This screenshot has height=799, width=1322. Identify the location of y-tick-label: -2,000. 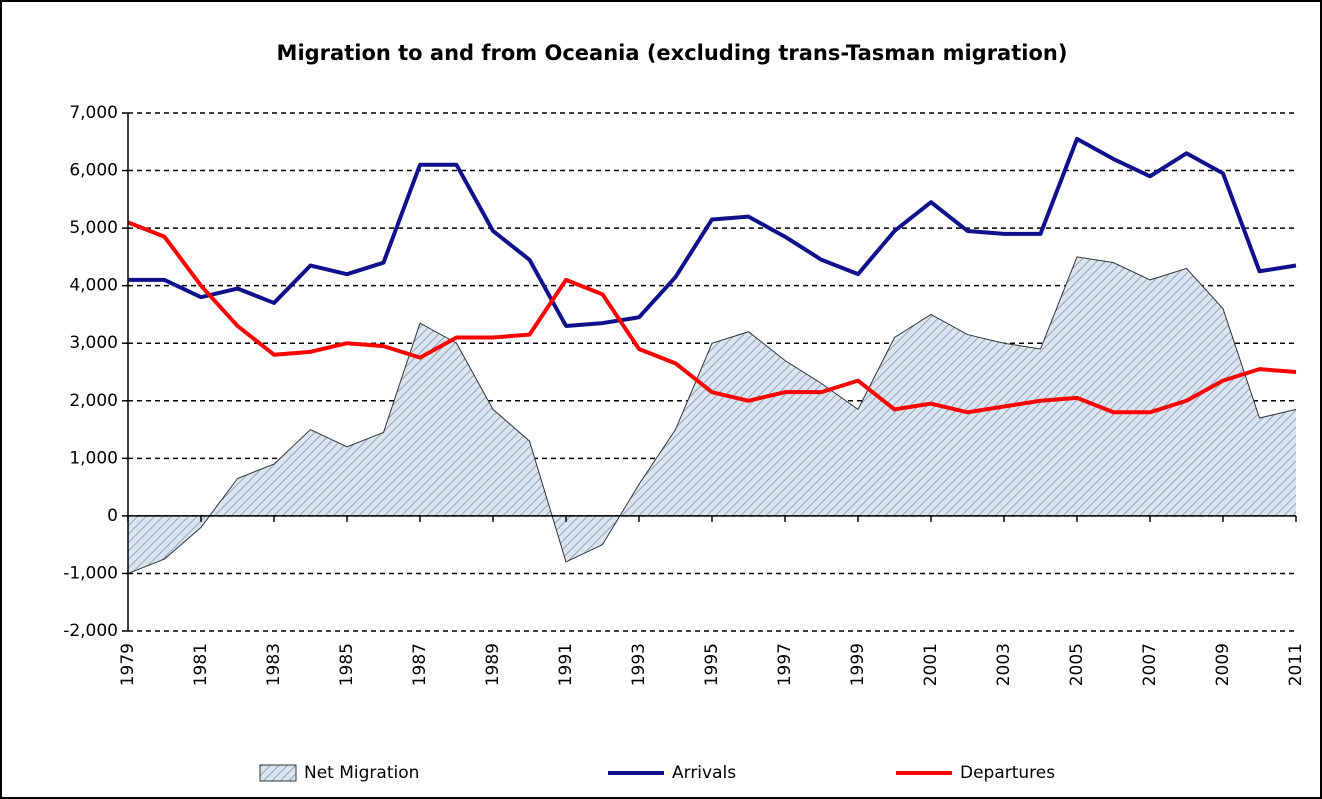
(90, 631).